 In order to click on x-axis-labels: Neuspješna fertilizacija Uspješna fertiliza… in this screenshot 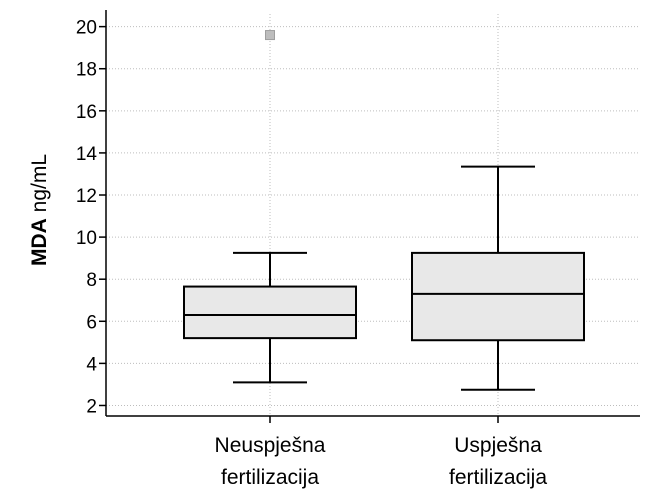, I will do `click(381, 461)`.